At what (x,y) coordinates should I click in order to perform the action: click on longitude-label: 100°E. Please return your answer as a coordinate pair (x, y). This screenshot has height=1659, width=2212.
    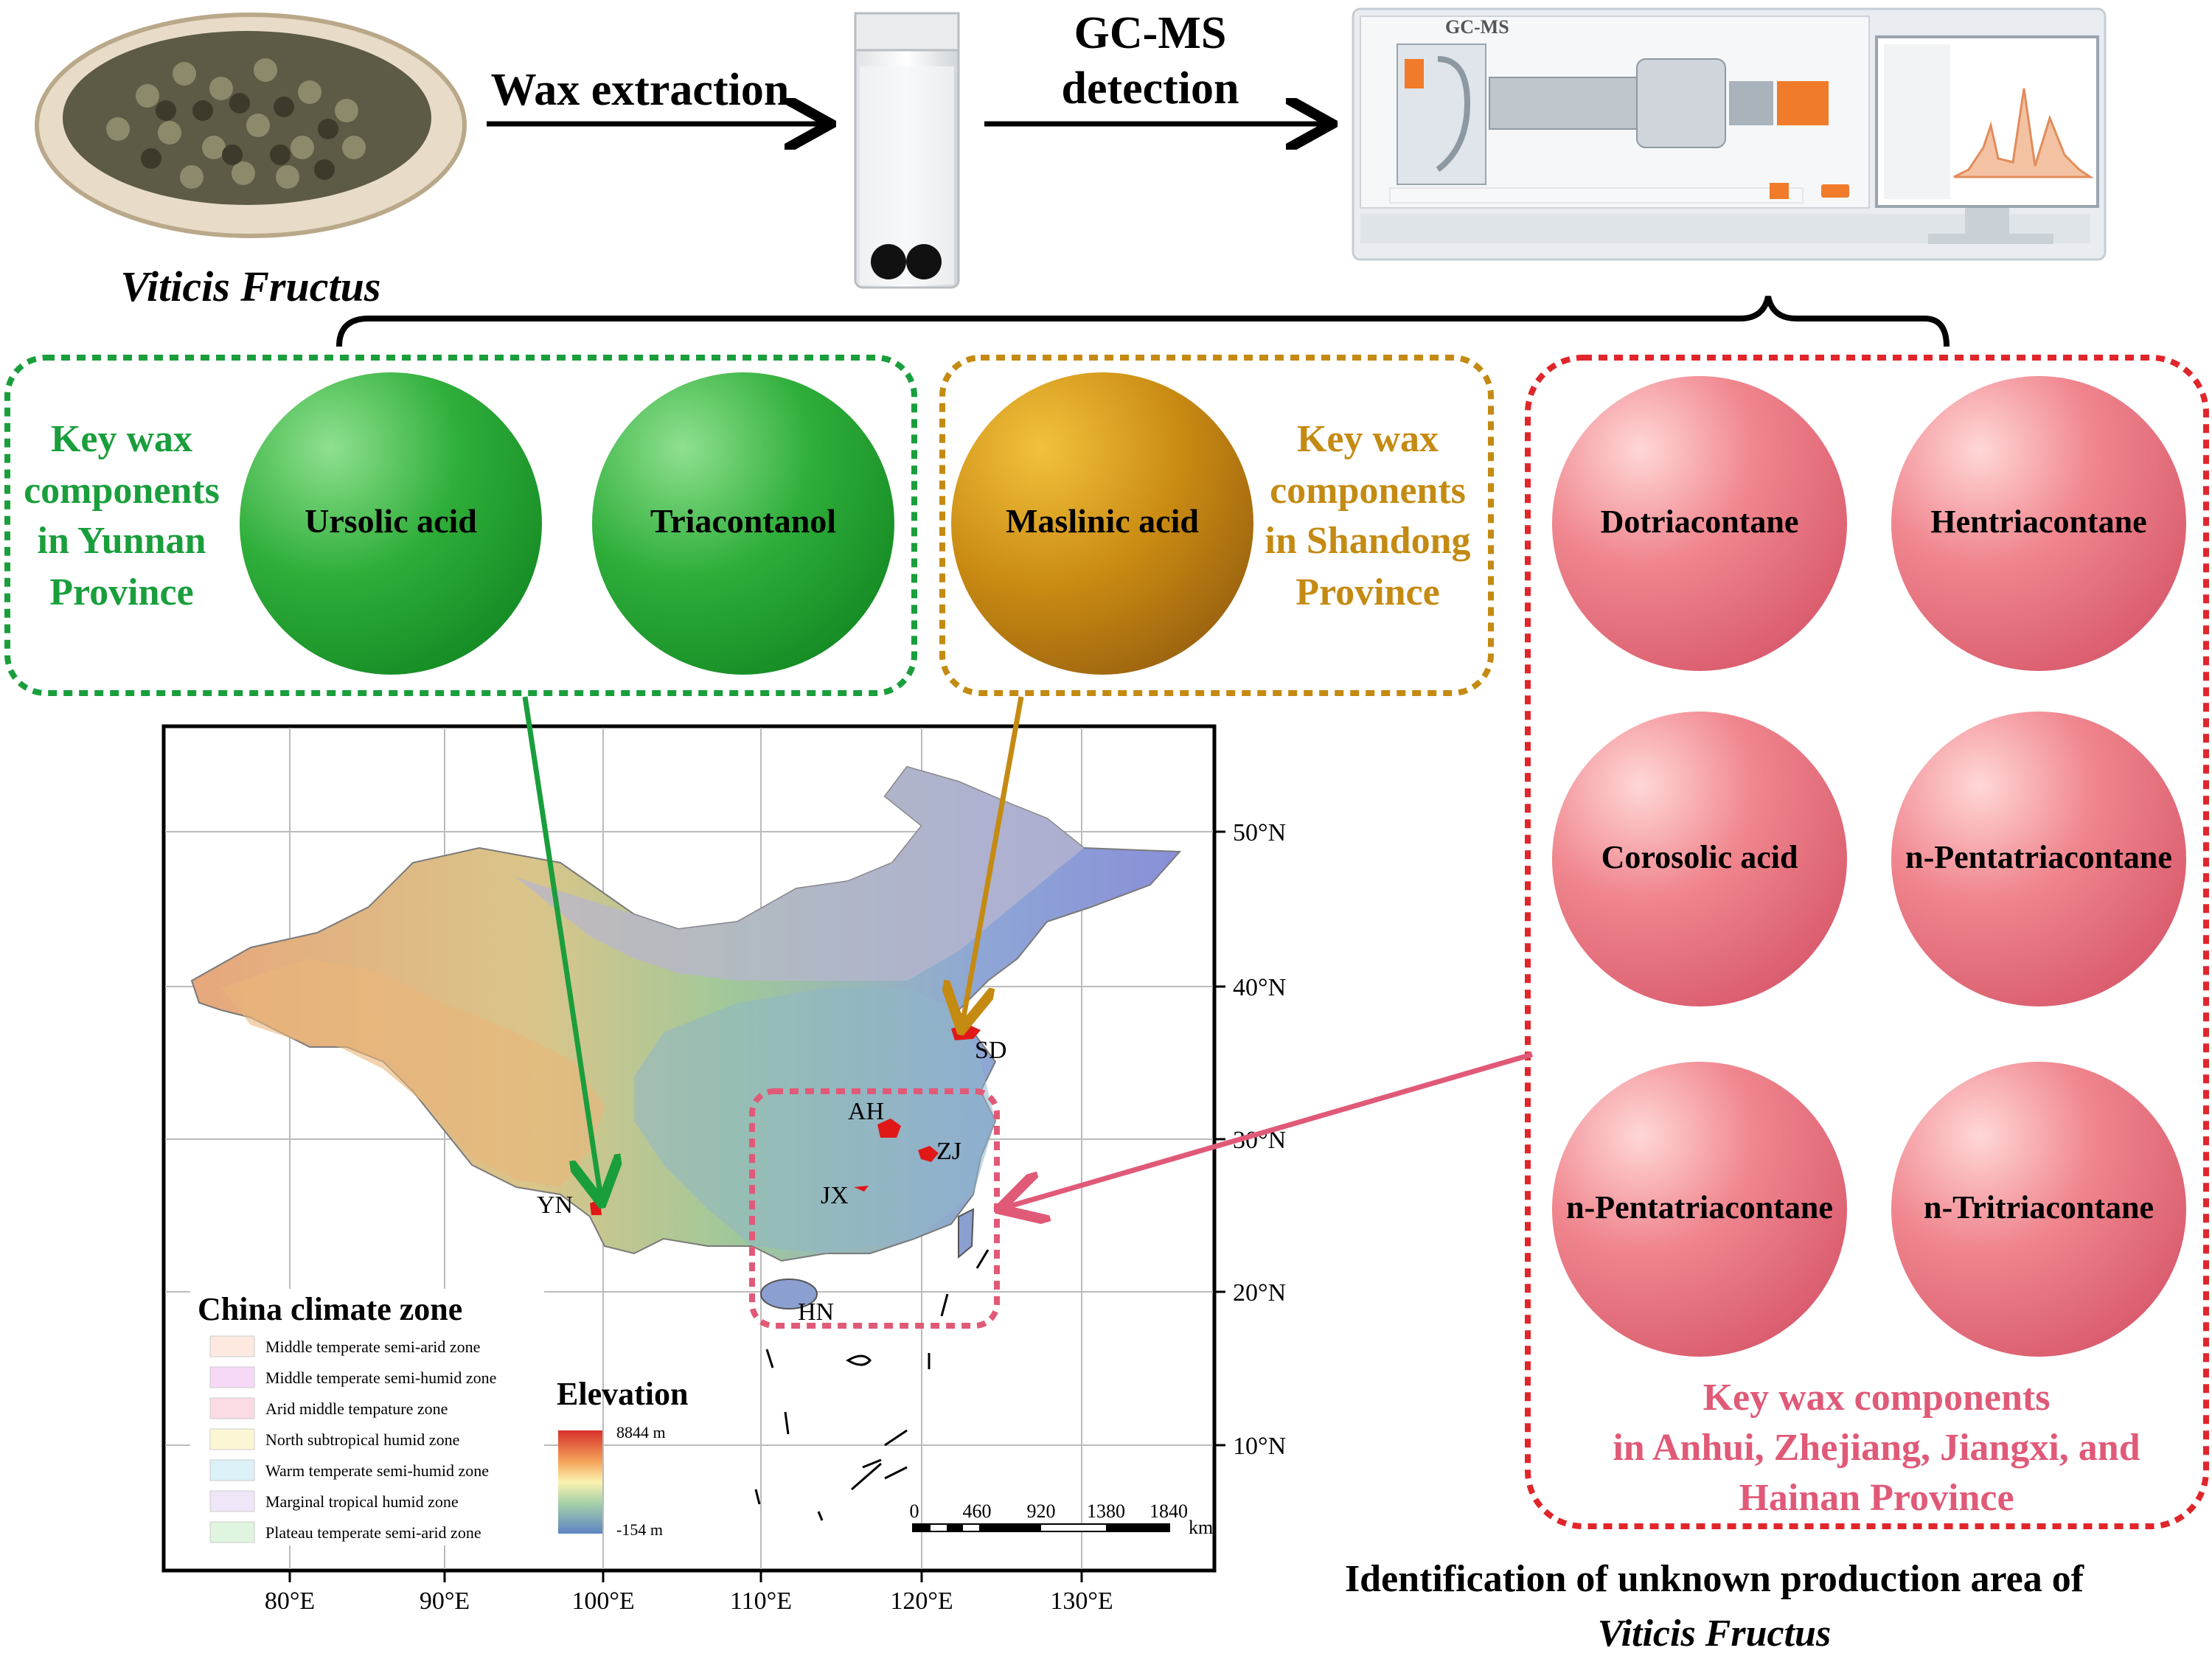
    Looking at the image, I should click on (602, 1601).